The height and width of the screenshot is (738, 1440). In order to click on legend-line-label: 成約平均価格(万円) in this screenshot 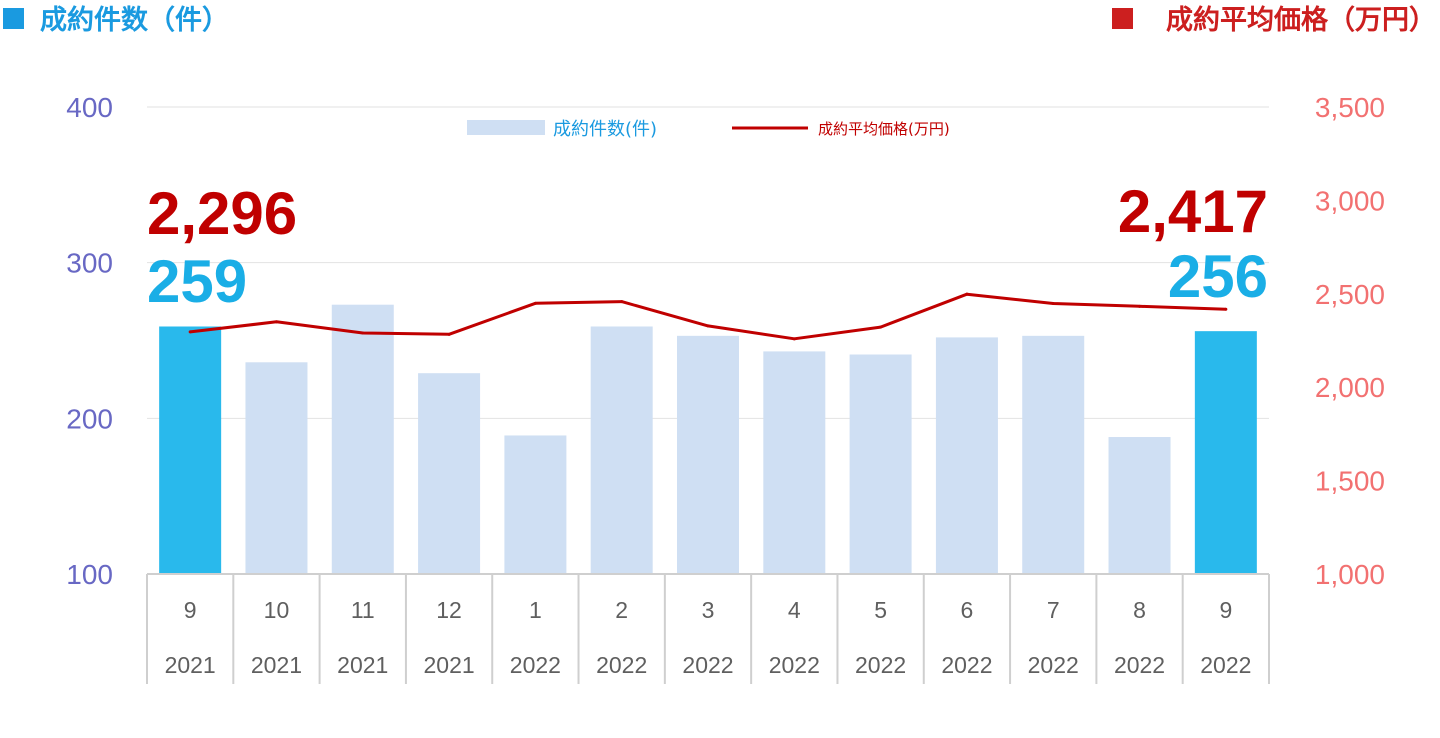, I will do `click(884, 129)`.